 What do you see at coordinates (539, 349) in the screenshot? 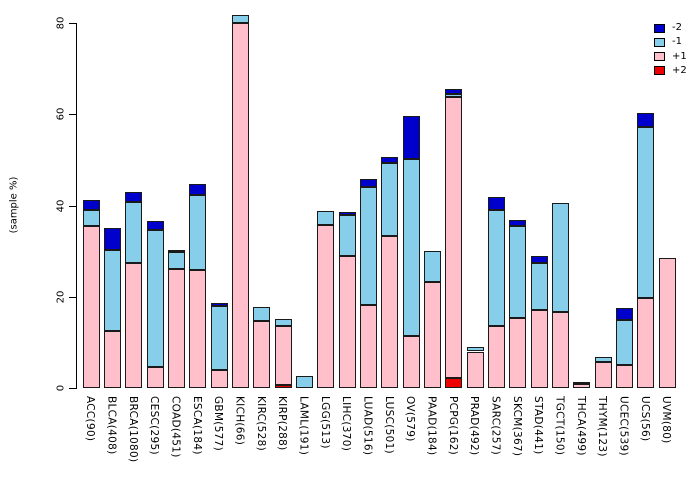
I see `bar-segment-STAD(441)-+1` at bounding box center [539, 349].